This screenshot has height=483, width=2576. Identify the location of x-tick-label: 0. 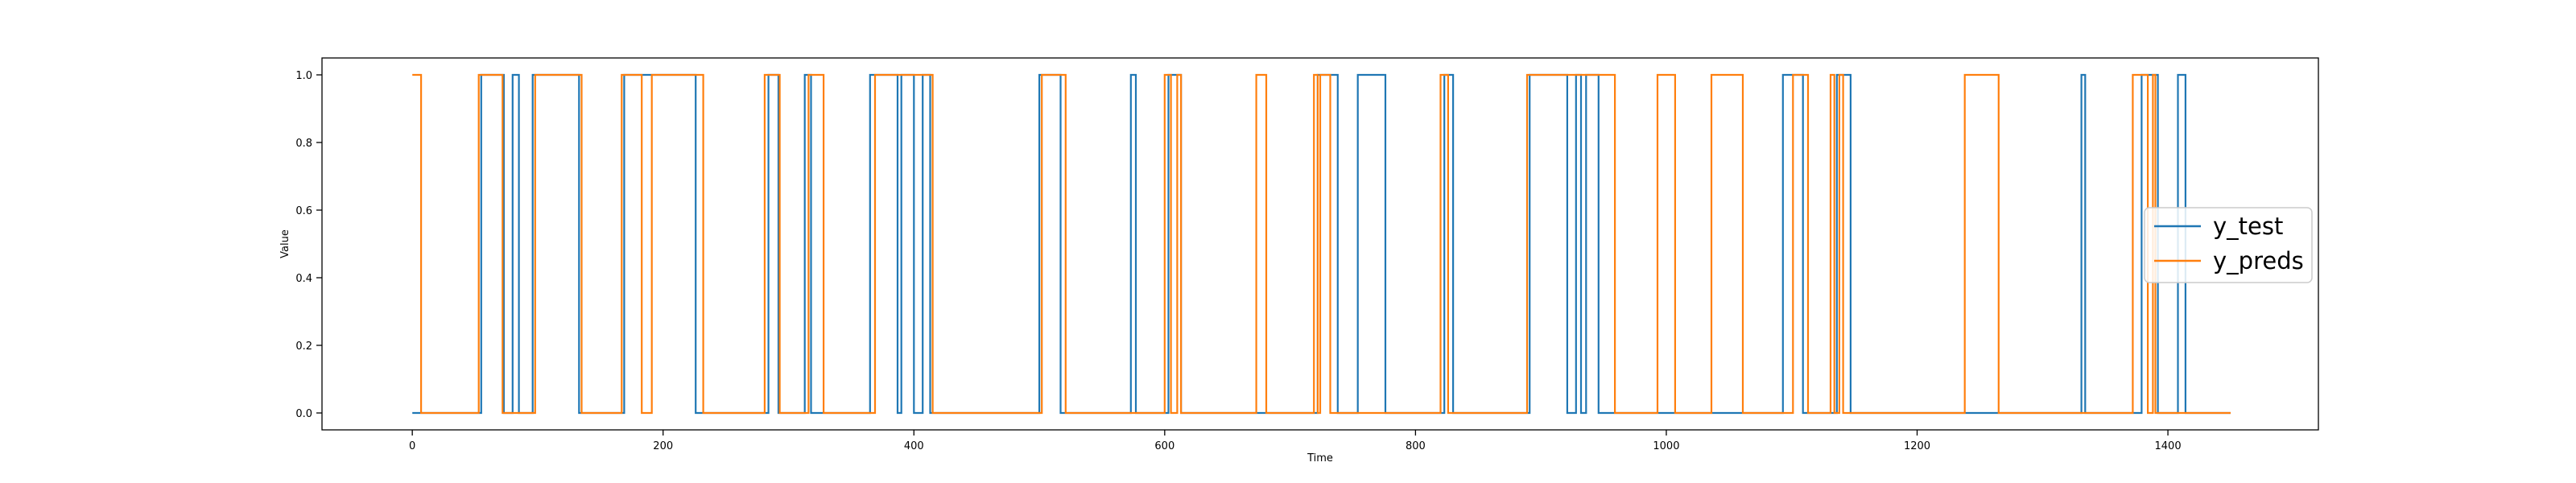
(412, 446).